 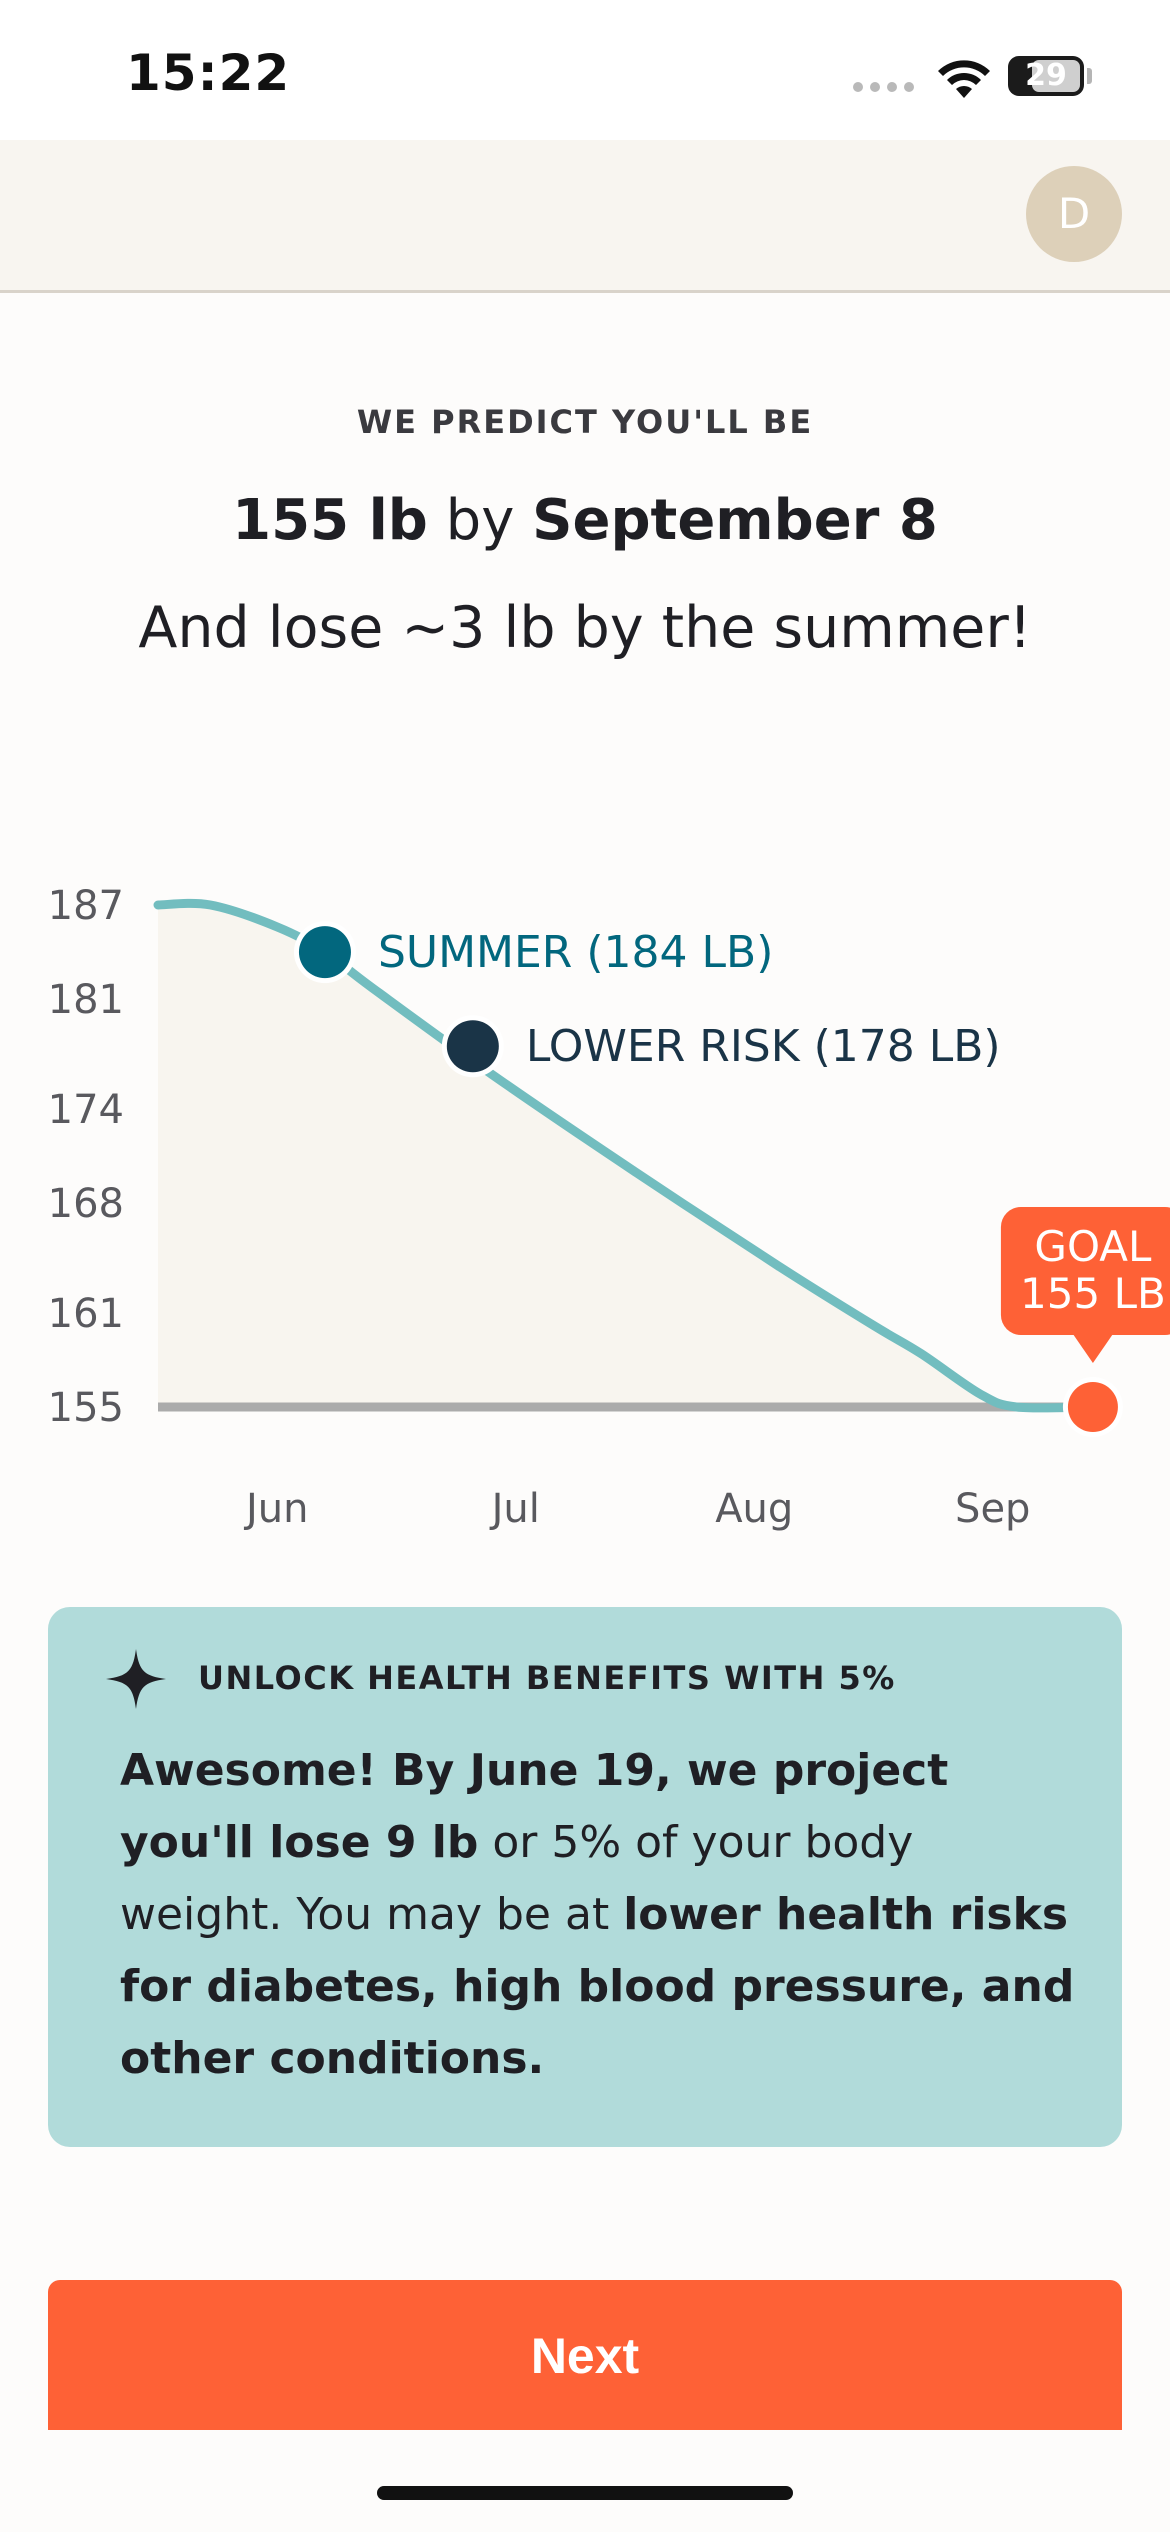 I want to click on goal-bubble, so click(x=1085, y=1271).